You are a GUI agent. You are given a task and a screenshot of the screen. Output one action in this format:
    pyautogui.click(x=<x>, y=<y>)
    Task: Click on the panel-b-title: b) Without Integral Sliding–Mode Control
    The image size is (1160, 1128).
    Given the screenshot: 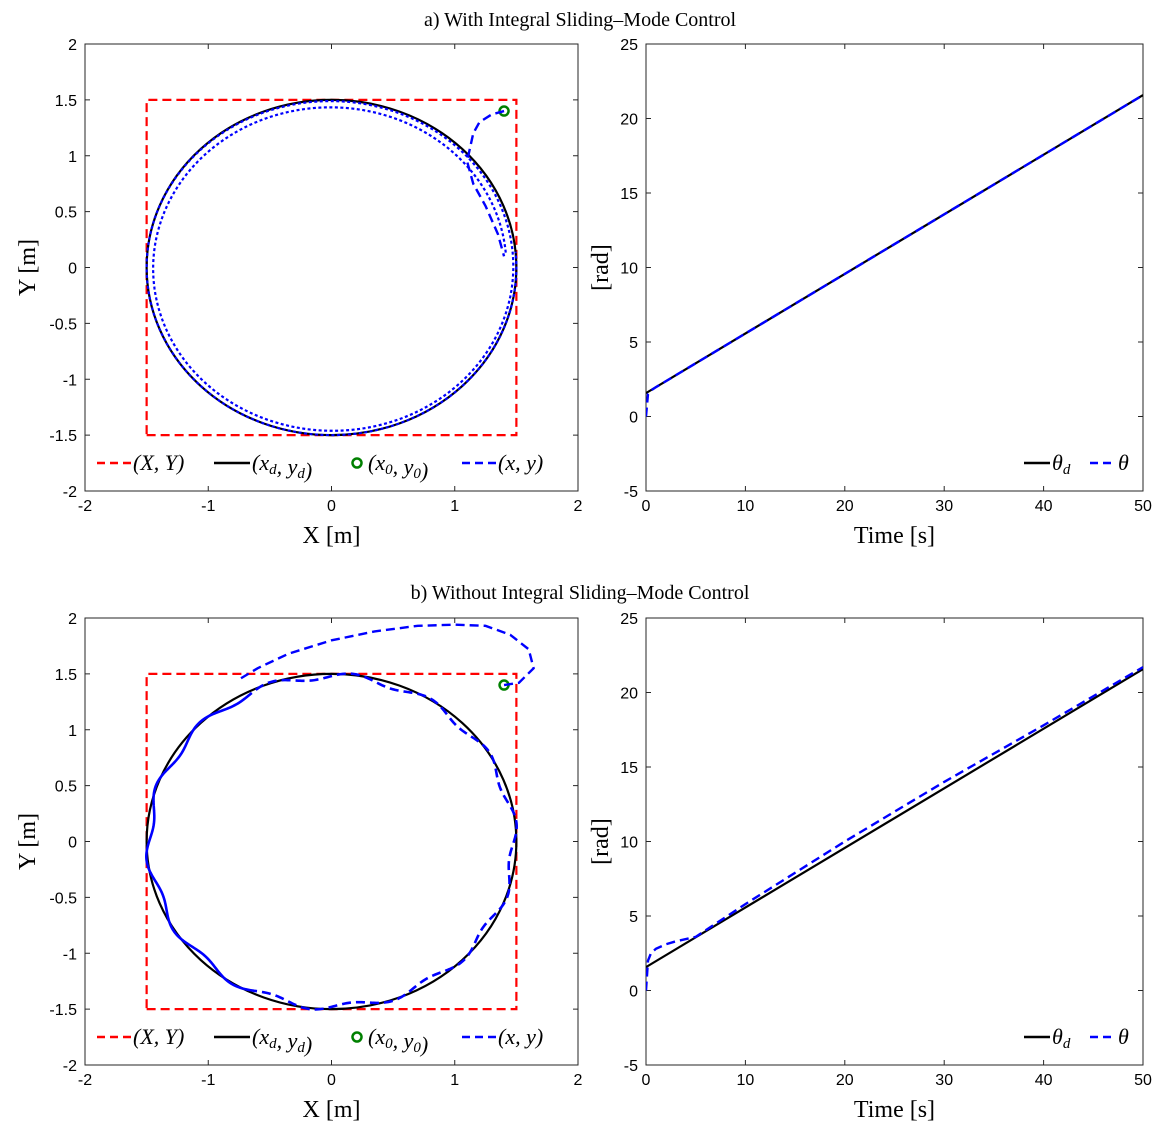 What is the action you would take?
    pyautogui.click(x=580, y=593)
    